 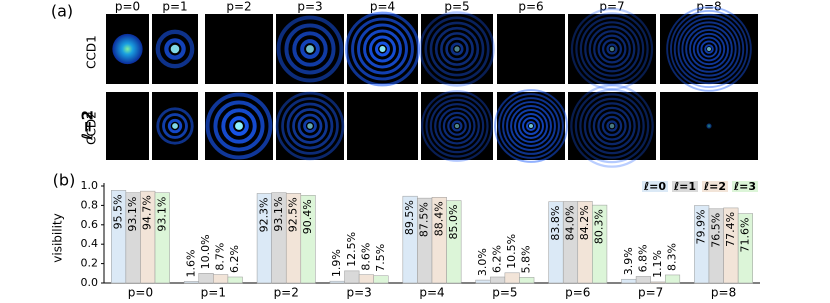 I want to click on value-label: 8.7%, so click(x=220, y=257).